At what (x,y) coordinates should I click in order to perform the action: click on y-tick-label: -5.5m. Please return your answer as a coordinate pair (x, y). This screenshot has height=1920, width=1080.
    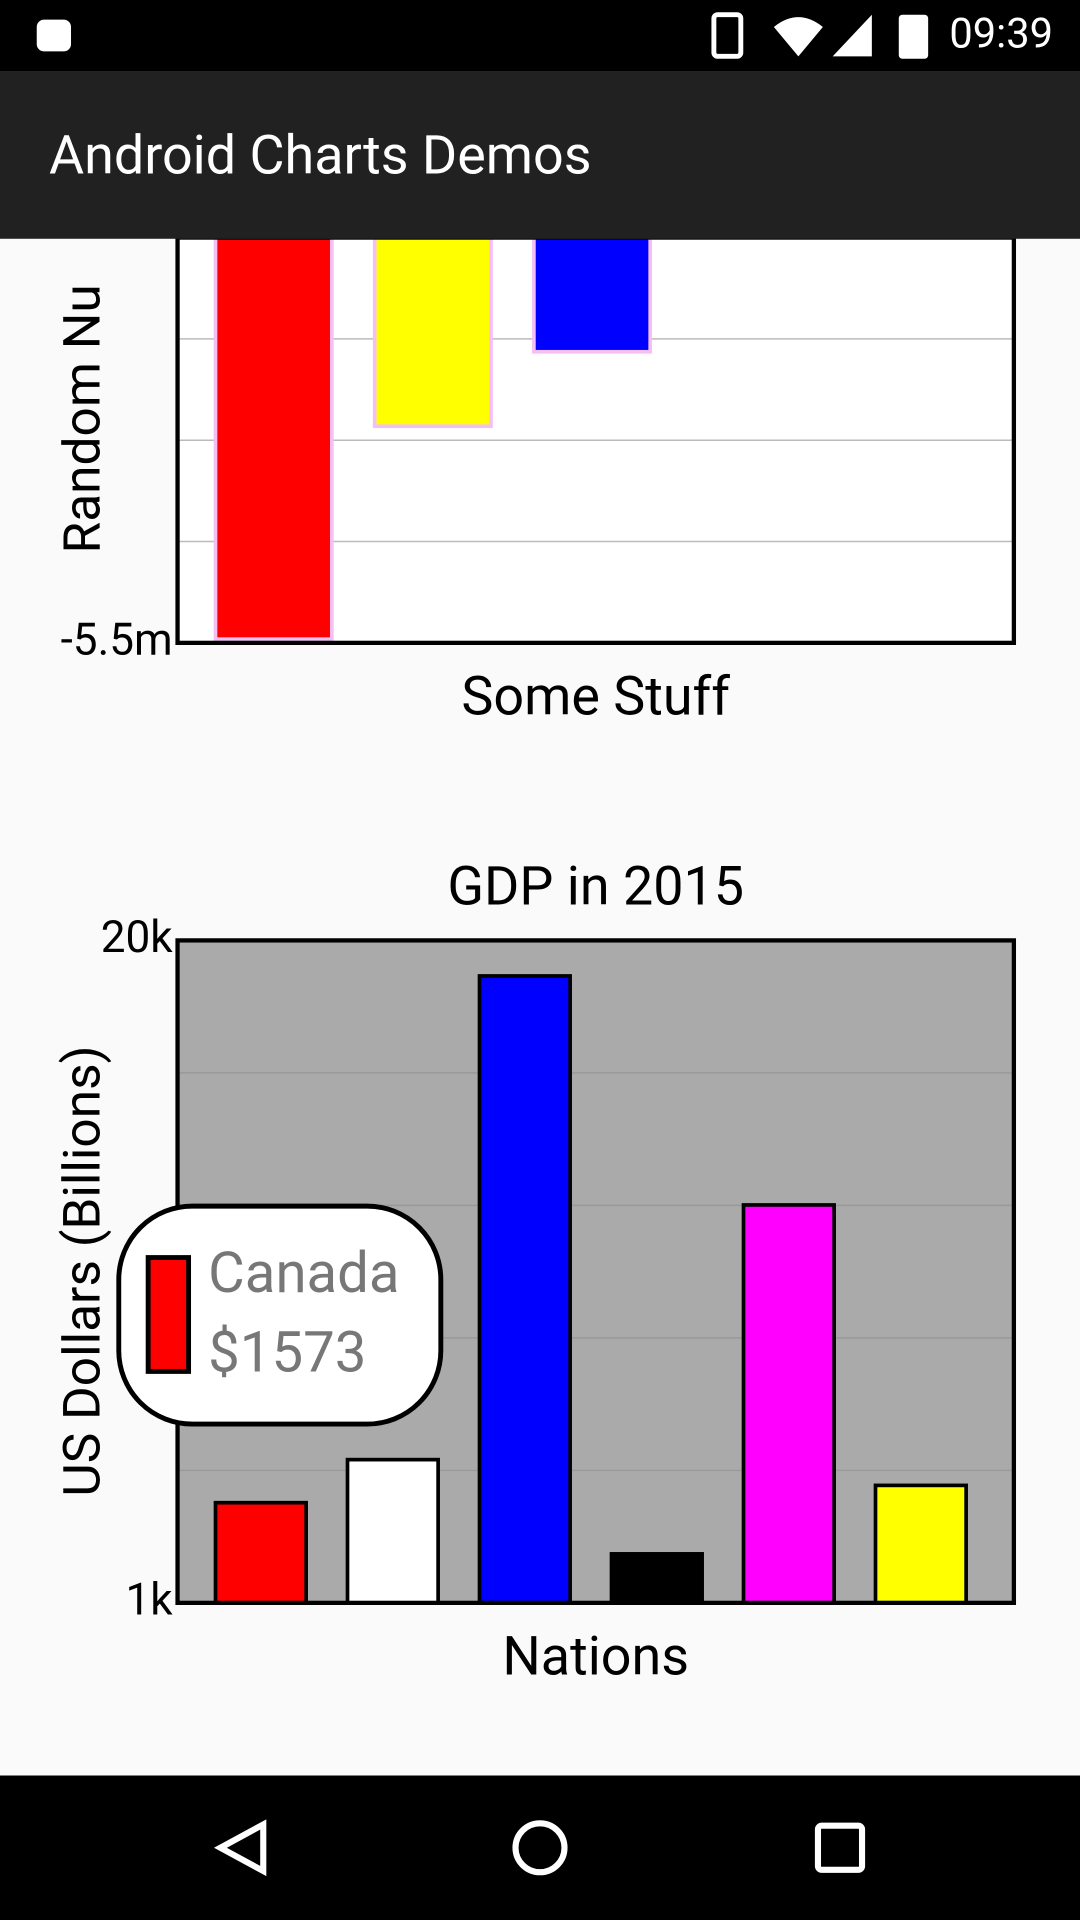
    Looking at the image, I should click on (117, 639).